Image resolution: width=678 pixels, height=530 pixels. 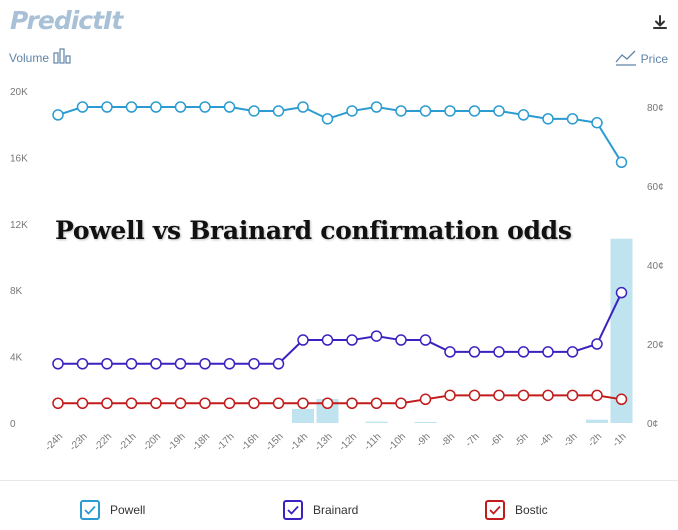 What do you see at coordinates (546, 440) in the screenshot?
I see `x-tick-label: -4h` at bounding box center [546, 440].